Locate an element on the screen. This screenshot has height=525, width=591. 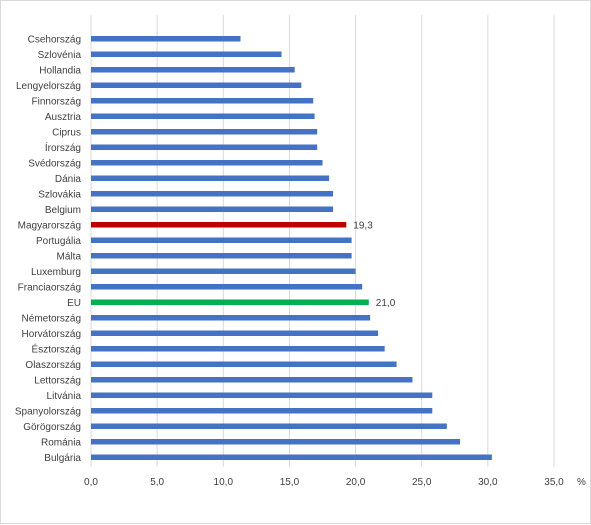
category-label: Finnország is located at coordinates (56, 101).